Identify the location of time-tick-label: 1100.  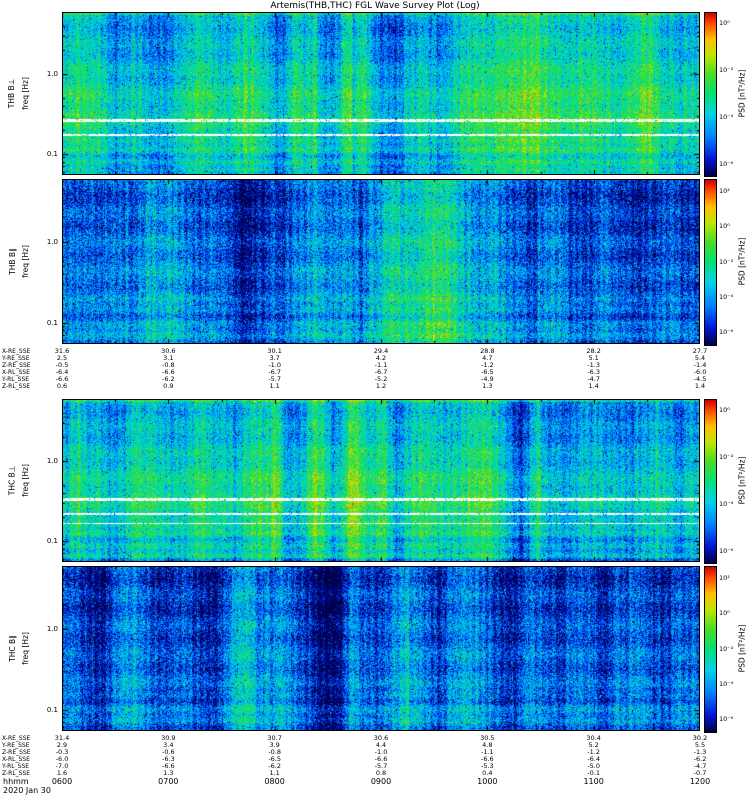
(593, 781).